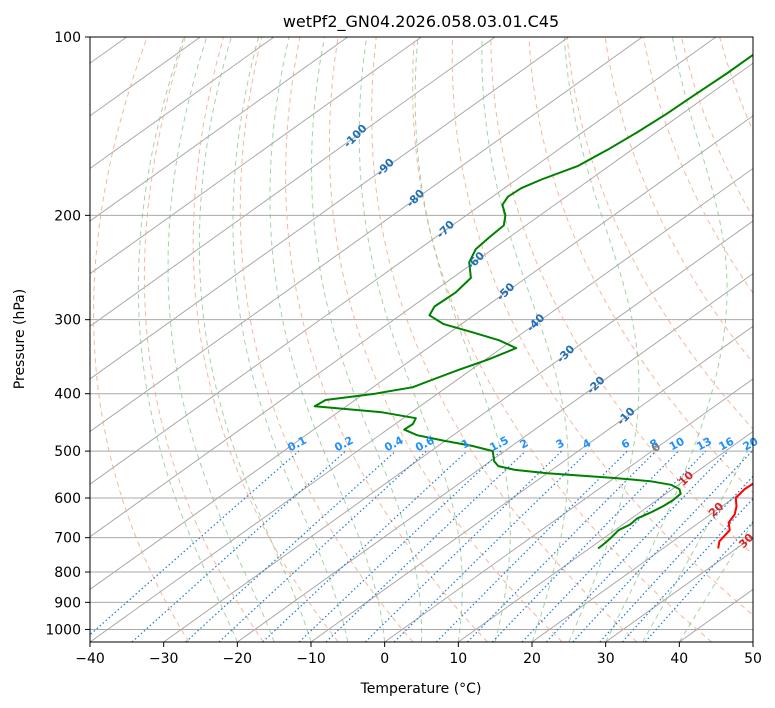 The height and width of the screenshot is (708, 775). Describe the element at coordinates (560, 443) in the screenshot. I see `mixing-ratio-label: 3` at that location.